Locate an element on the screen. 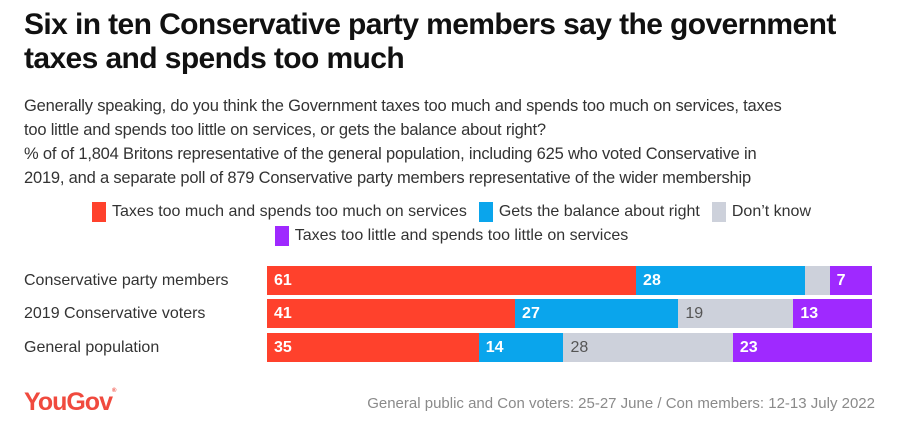 The width and height of the screenshot is (903, 432). data-label: 61 is located at coordinates (283, 280).